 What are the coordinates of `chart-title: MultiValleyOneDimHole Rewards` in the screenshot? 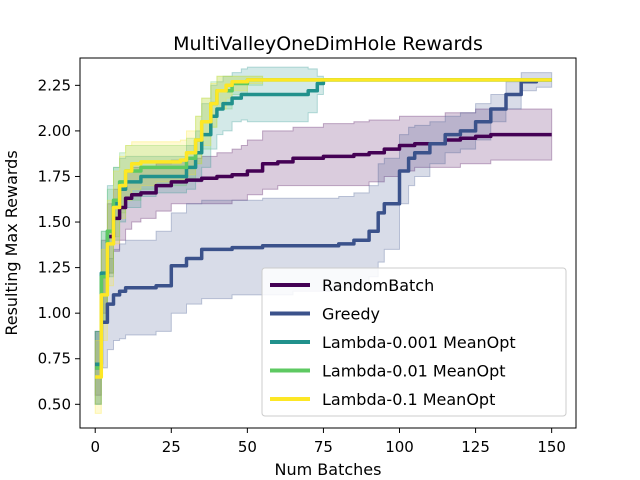 It's located at (328, 44).